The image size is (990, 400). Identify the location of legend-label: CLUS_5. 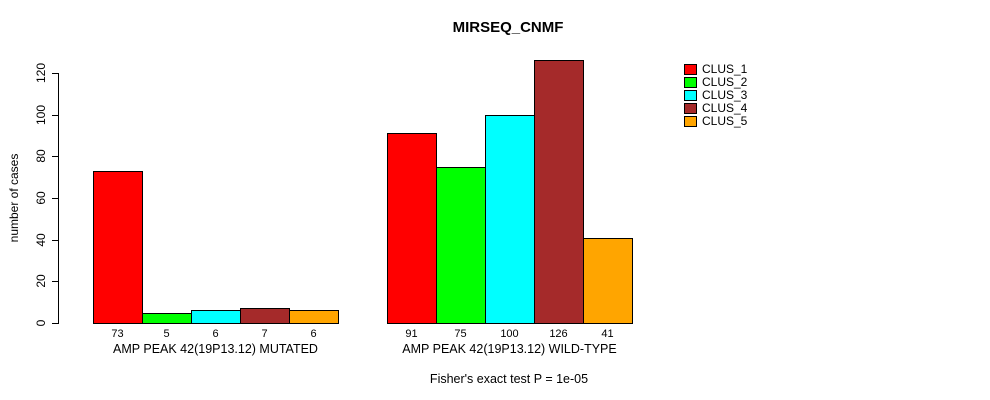
(725, 121).